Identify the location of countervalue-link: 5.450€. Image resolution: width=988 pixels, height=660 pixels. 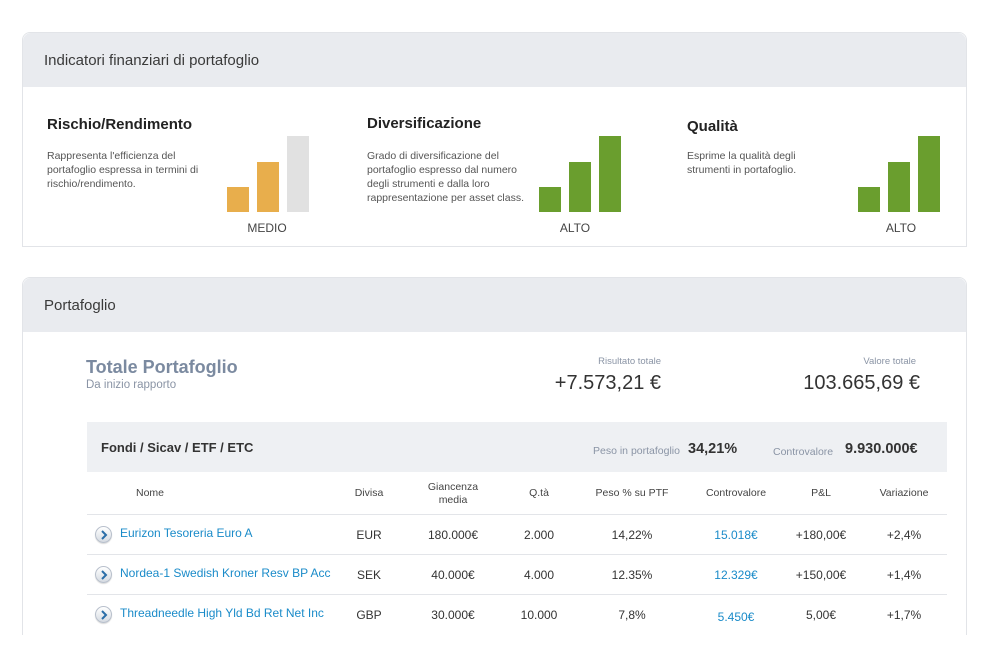
(736, 617).